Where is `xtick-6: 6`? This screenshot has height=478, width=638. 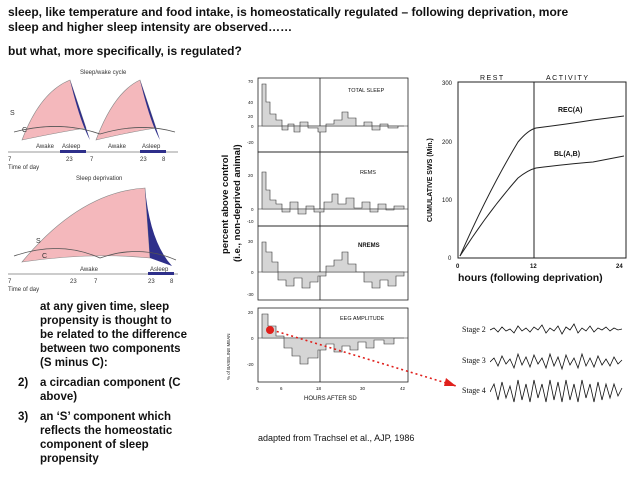
xtick-6: 6 is located at coordinates (281, 388).